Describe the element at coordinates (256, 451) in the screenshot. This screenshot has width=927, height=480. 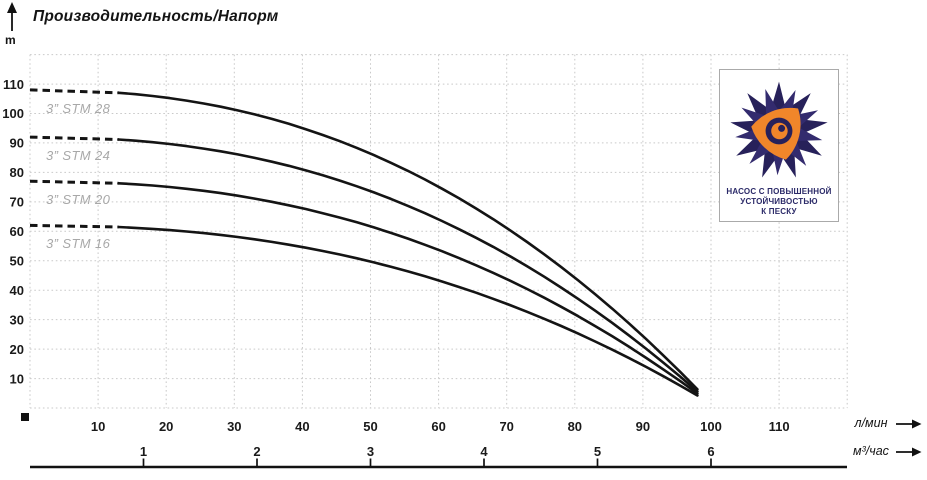
I see `x-tick-m3h-label: 2` at that location.